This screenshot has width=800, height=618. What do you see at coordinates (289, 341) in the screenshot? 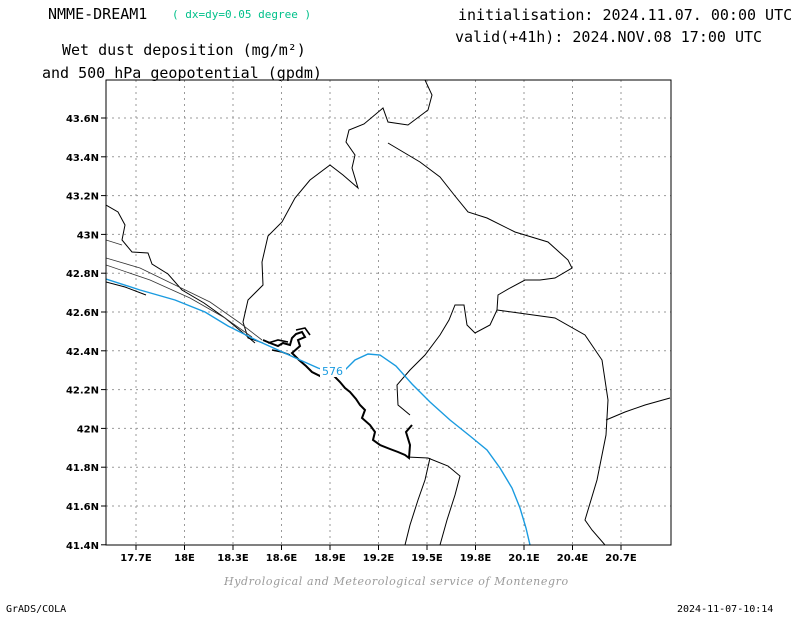
I see `coastline-montenegro-bay` at bounding box center [289, 341].